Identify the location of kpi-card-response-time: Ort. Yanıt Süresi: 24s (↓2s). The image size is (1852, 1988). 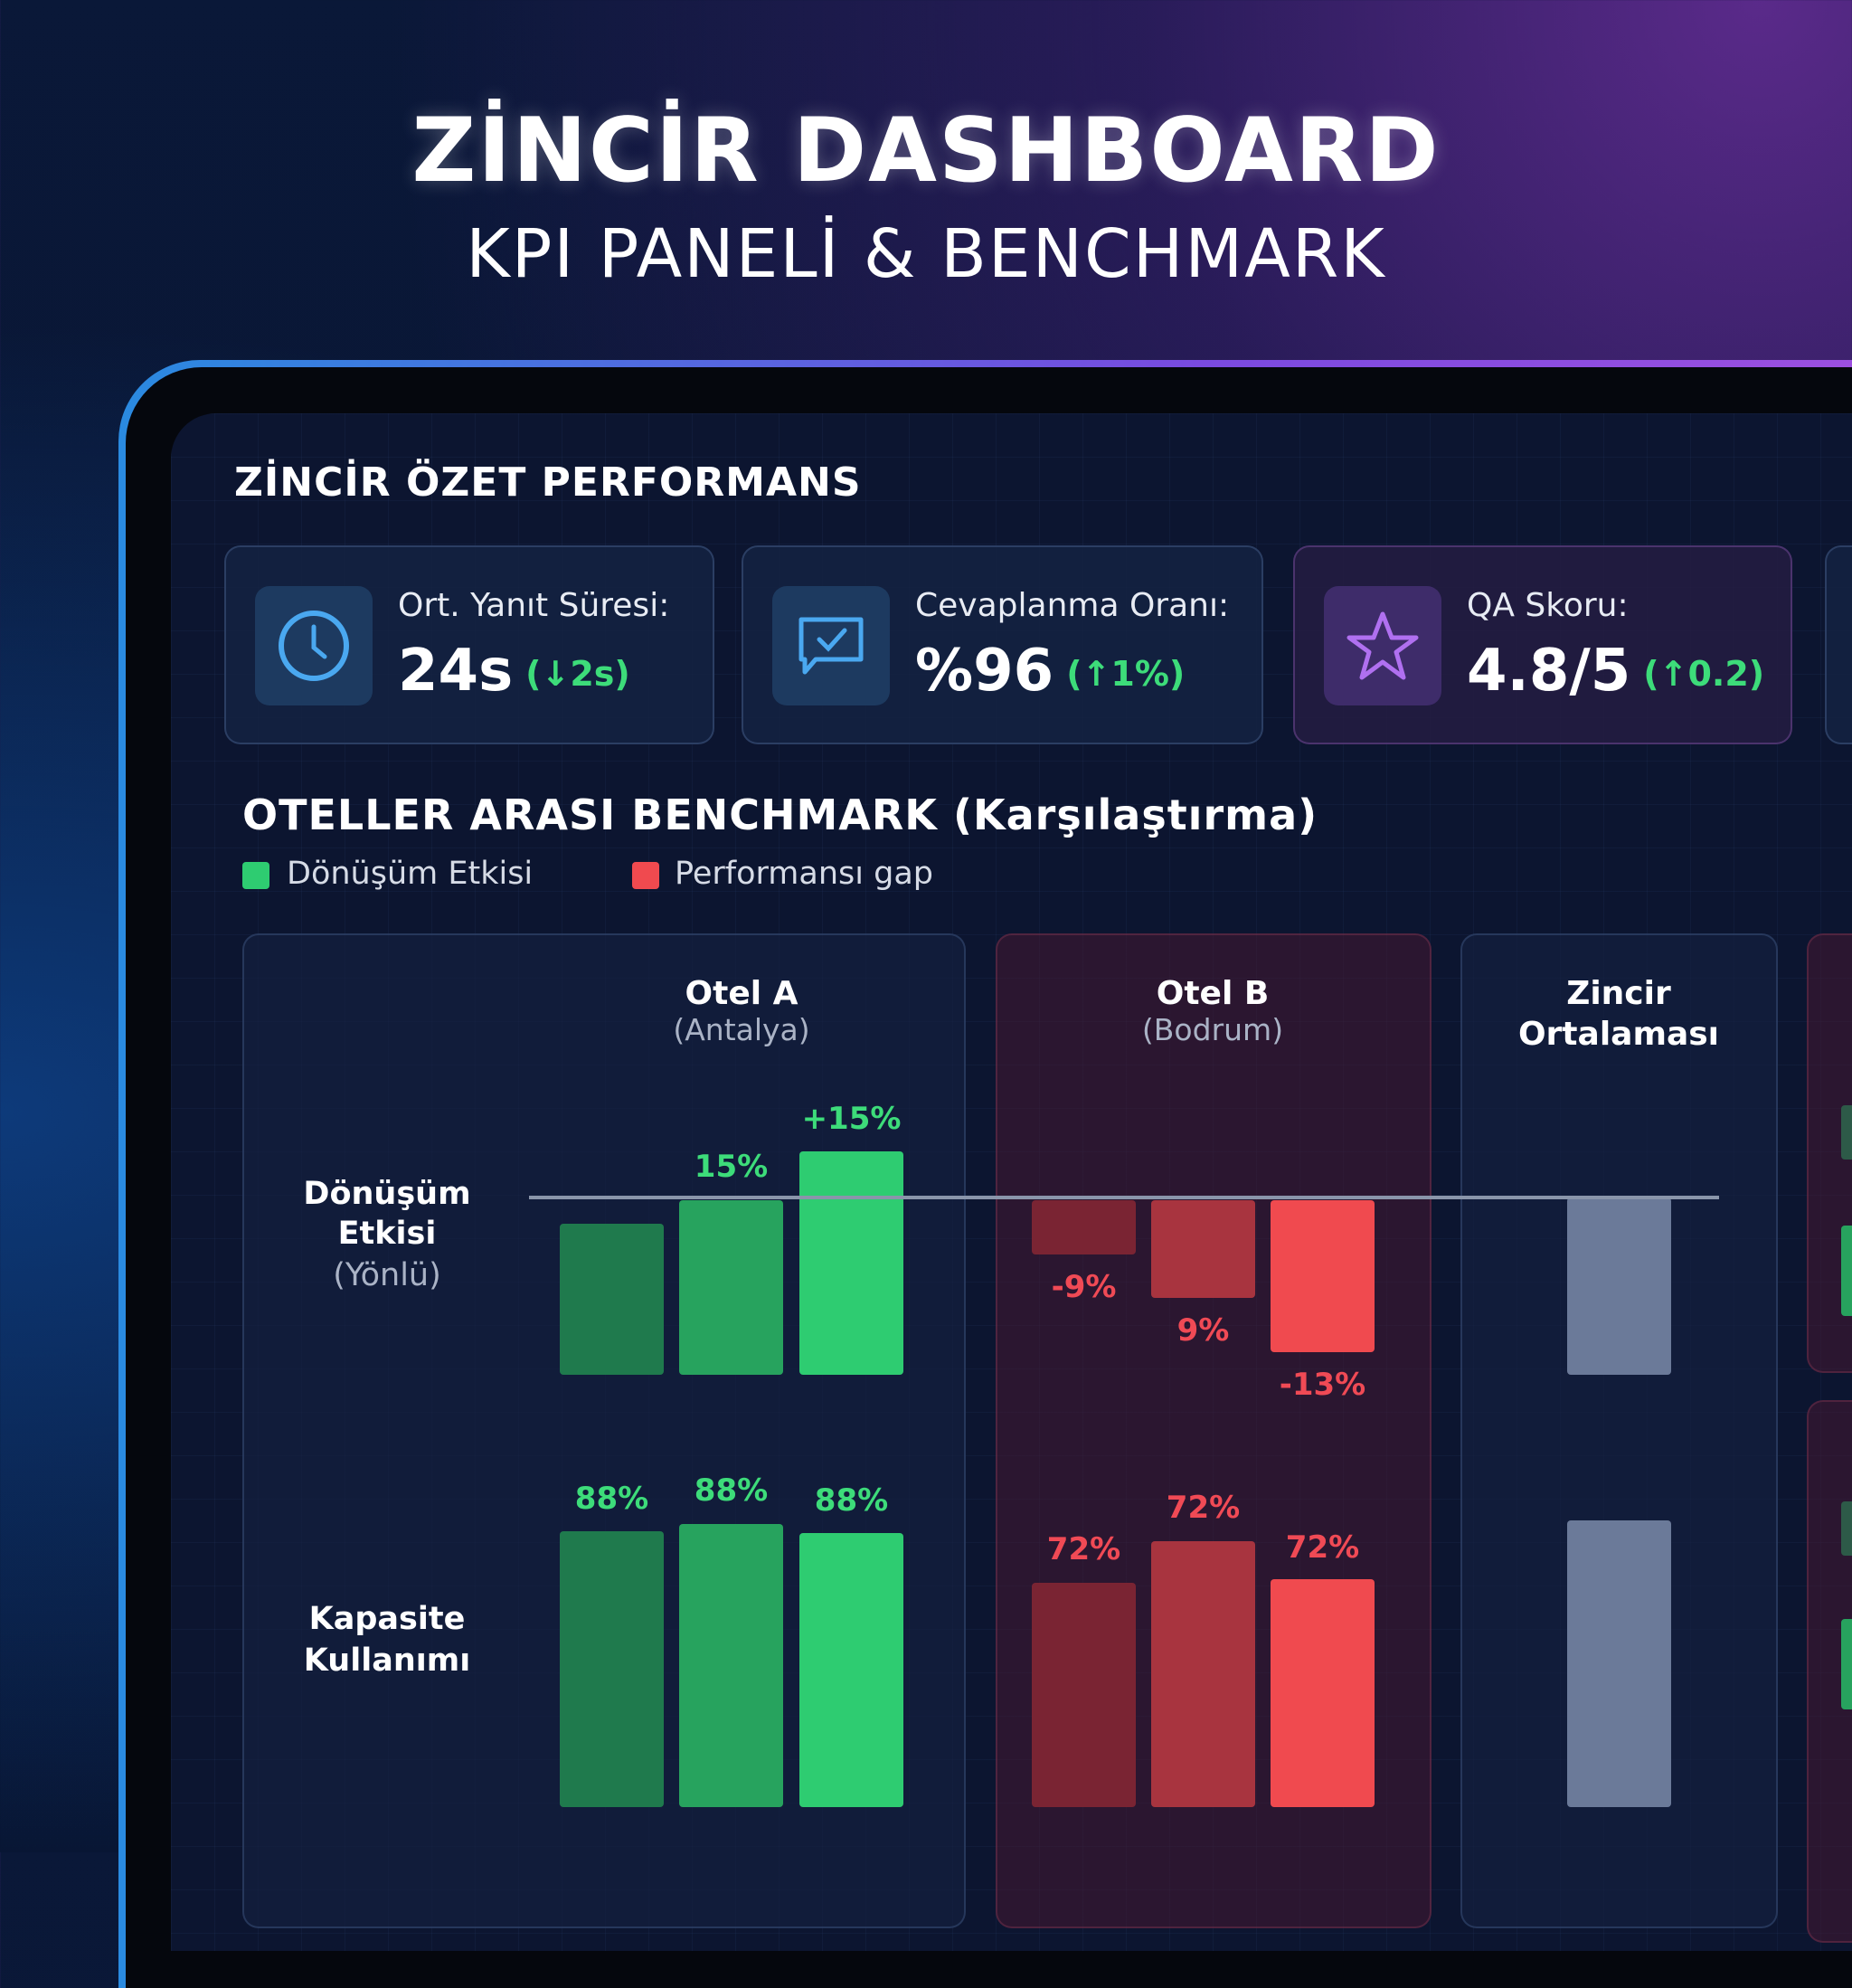
(469, 644).